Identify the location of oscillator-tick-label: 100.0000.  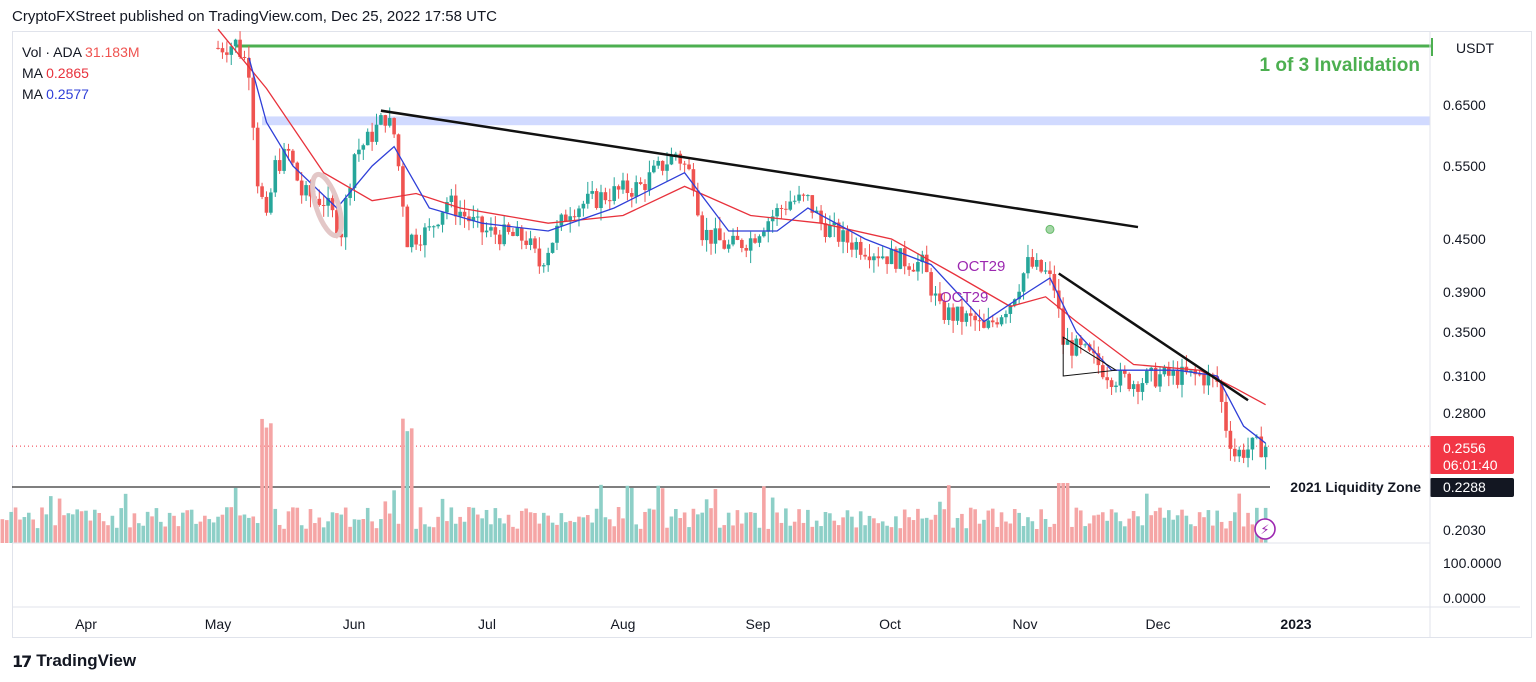
(1472, 563).